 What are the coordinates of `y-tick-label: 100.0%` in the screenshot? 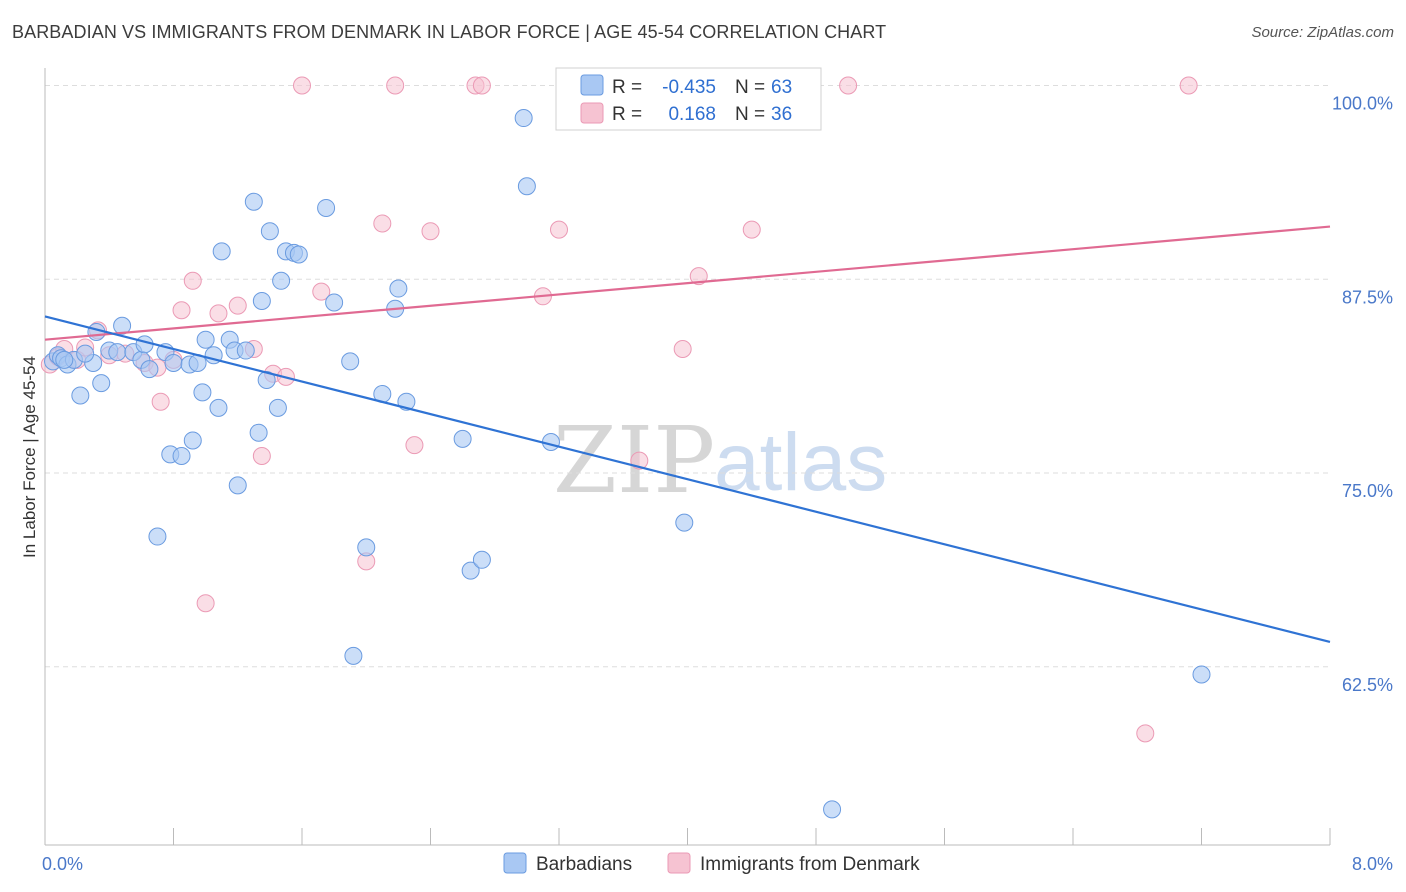 It's located at (1362, 104).